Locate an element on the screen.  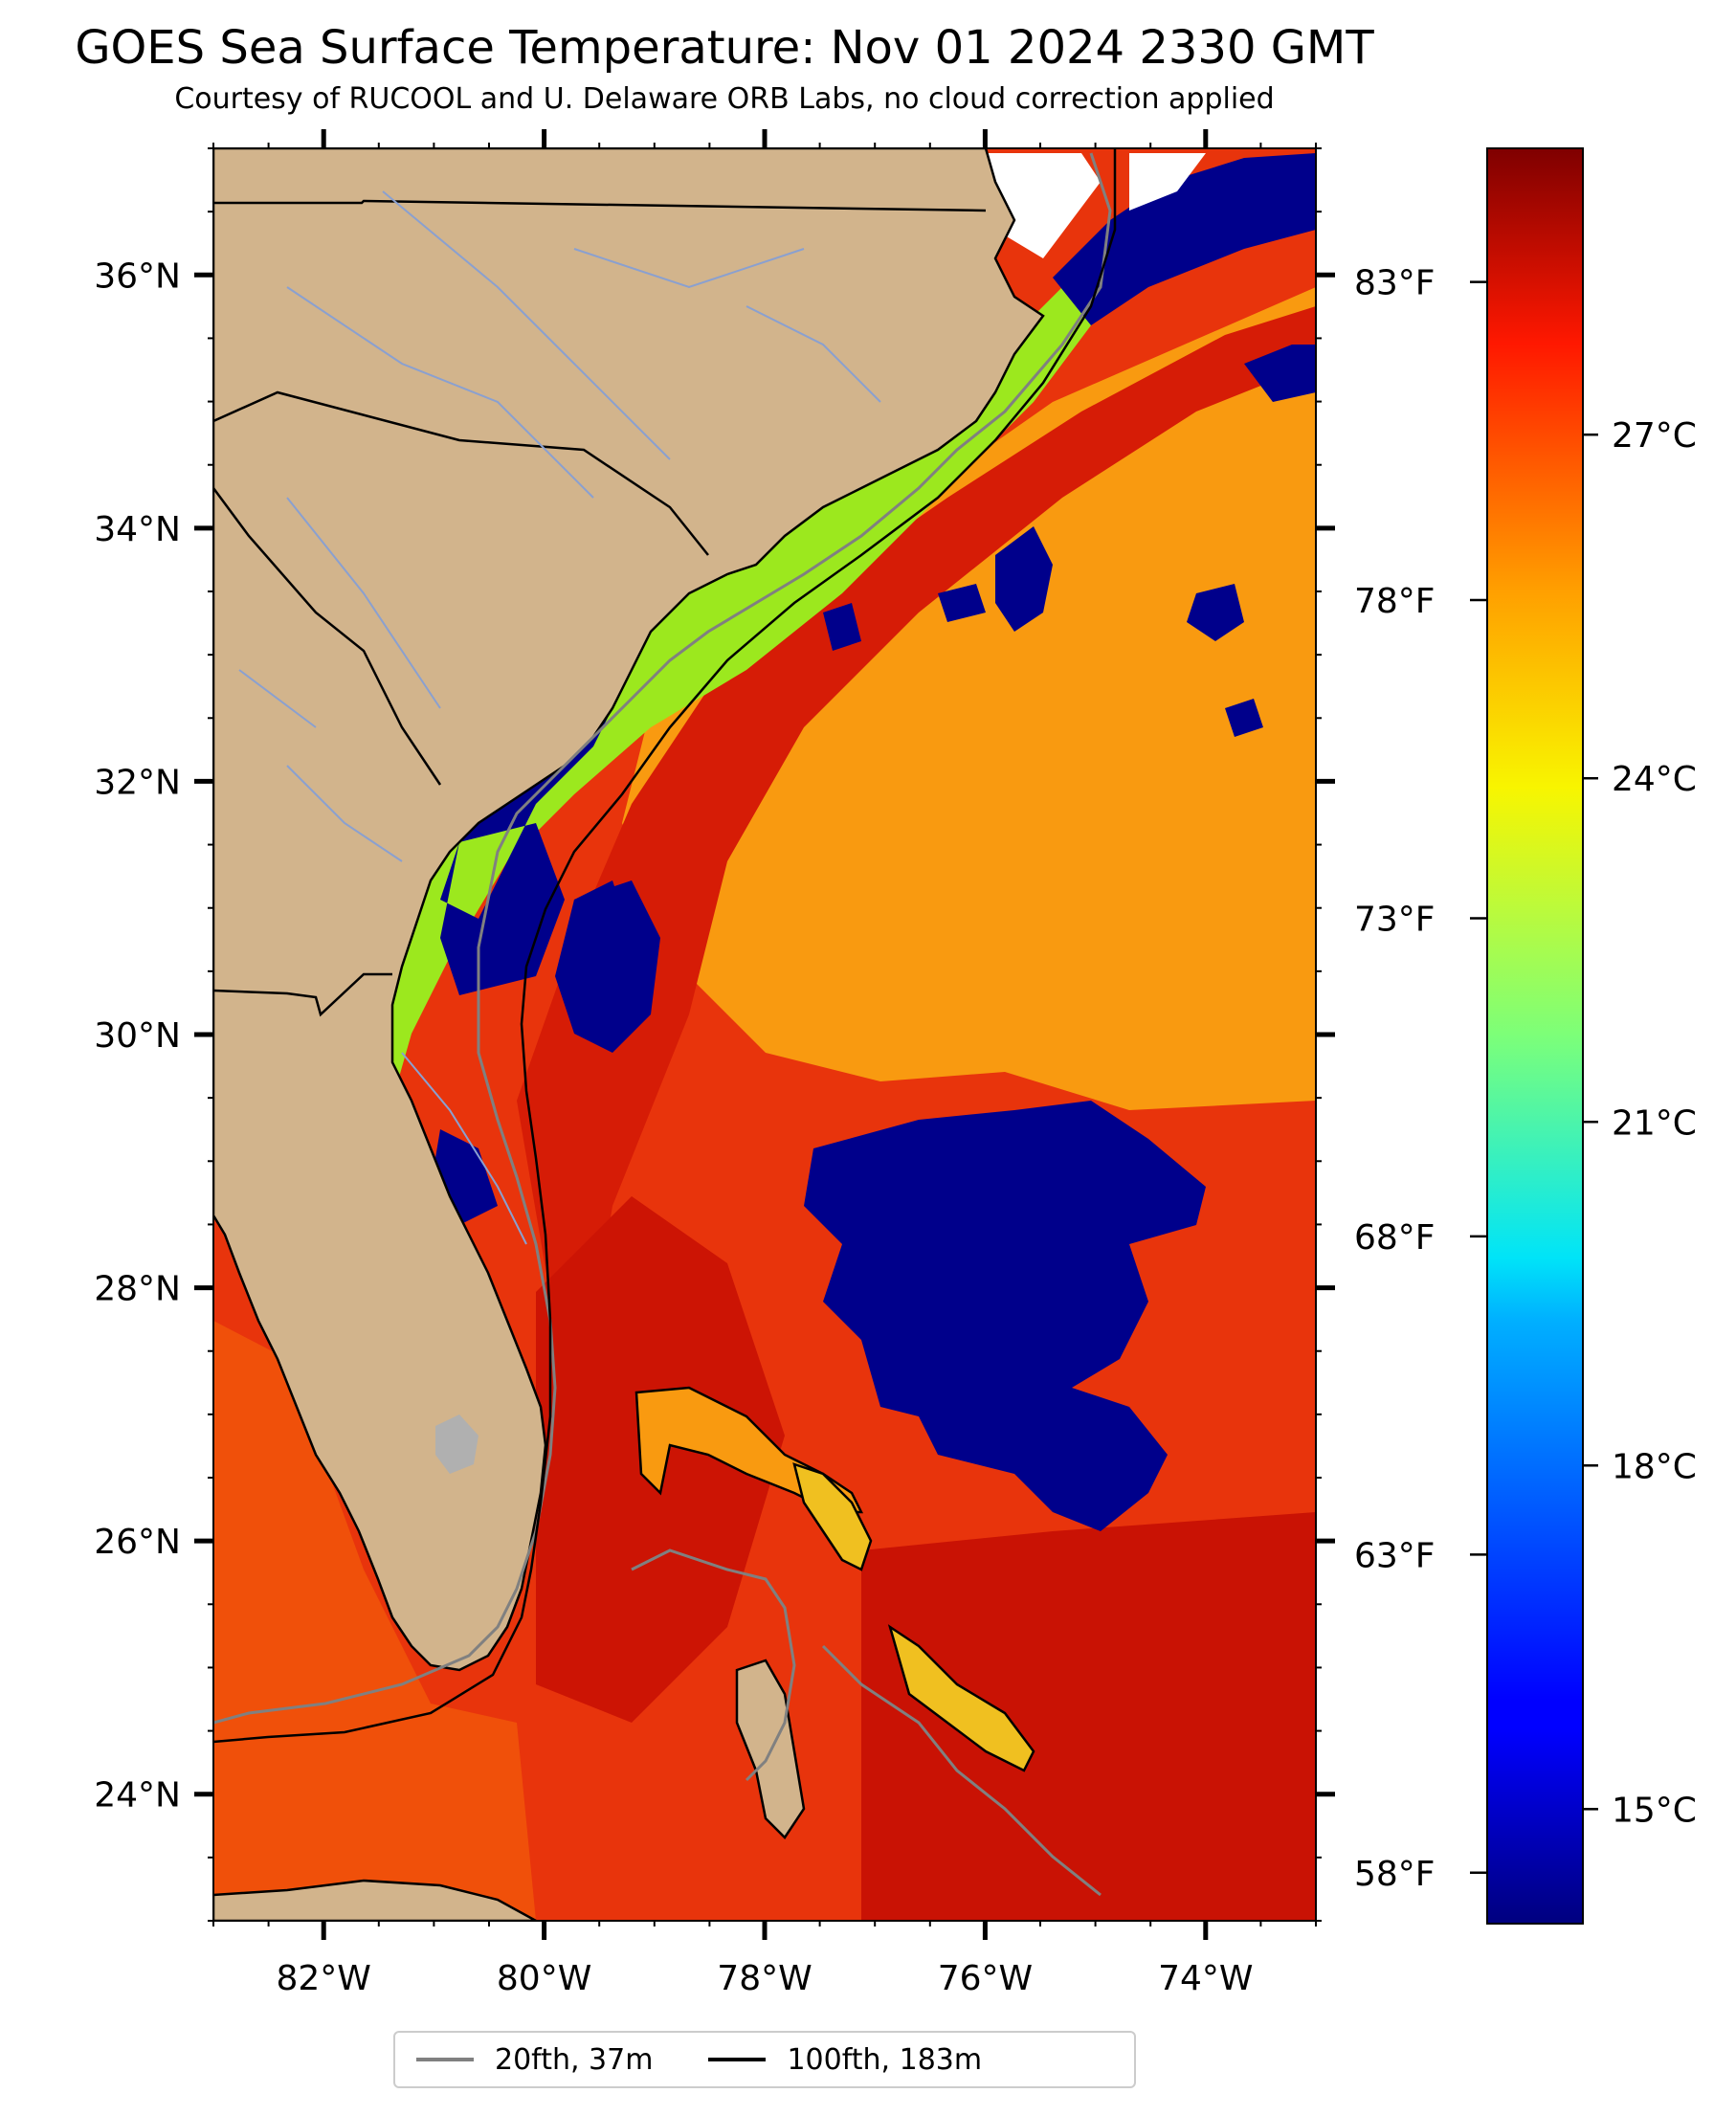
celsius-tick-label: 21°C is located at coordinates (1654, 1123).